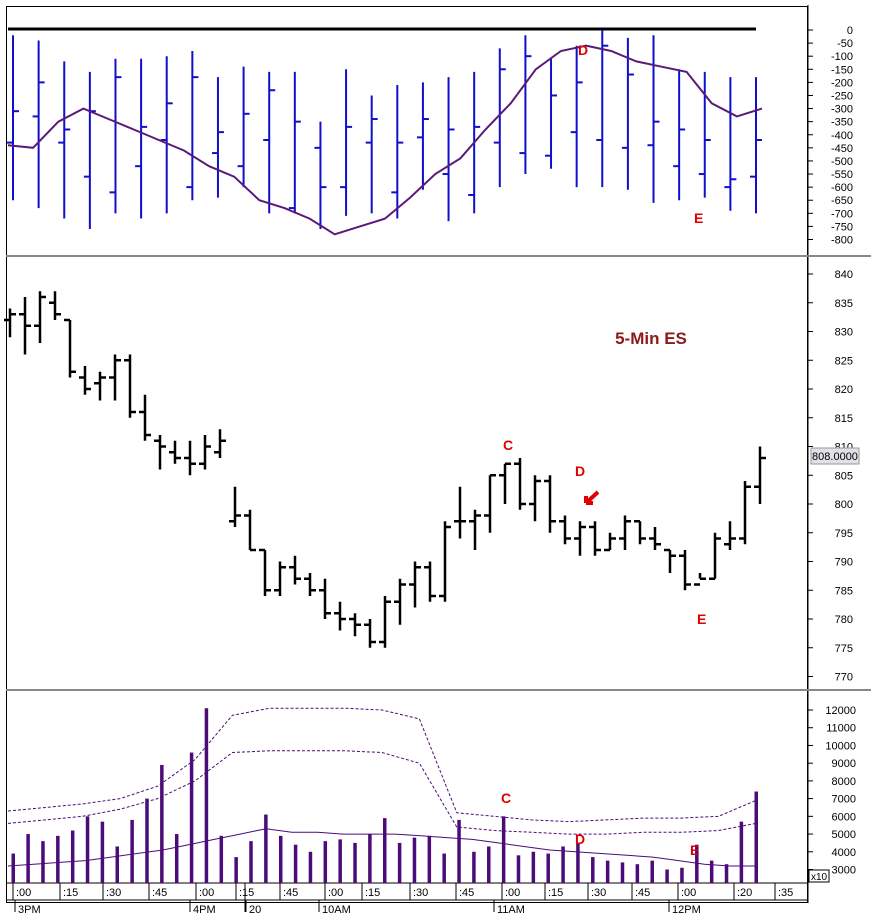 Image resolution: width=871 pixels, height=922 pixels. I want to click on x-session-label: 11AM, so click(511, 910).